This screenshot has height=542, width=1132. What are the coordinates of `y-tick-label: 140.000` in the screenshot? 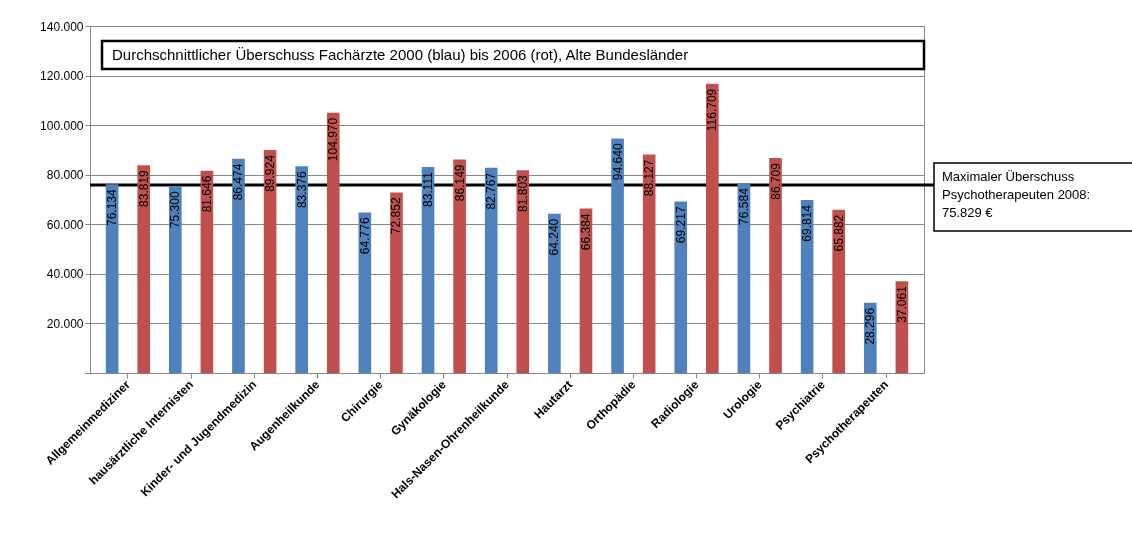 It's located at (62, 26).